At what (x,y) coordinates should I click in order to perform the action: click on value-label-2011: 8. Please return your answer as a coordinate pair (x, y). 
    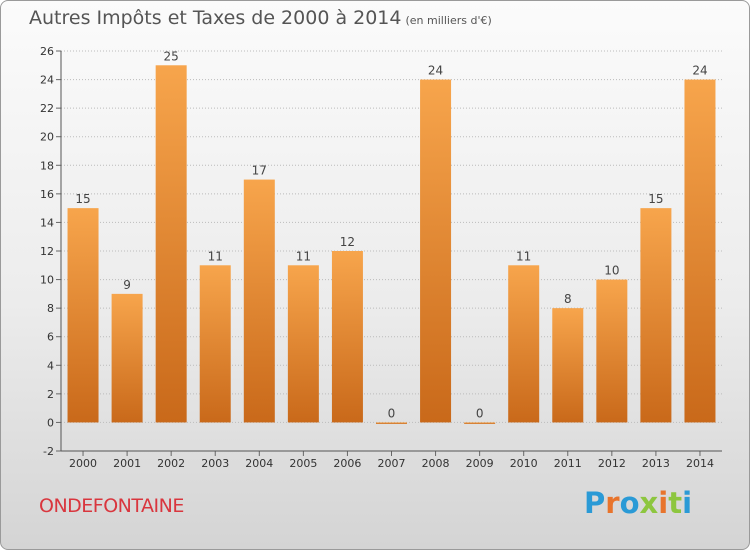
    Looking at the image, I should click on (568, 299).